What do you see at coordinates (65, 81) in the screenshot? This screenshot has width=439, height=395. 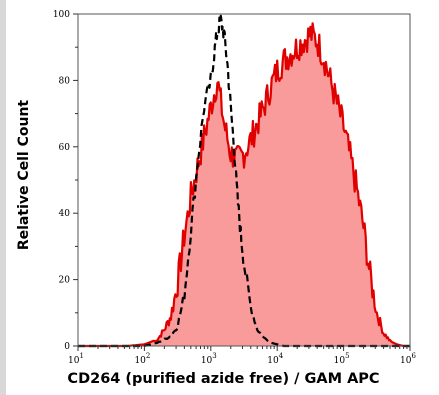 I see `y-tick-label: 80` at bounding box center [65, 81].